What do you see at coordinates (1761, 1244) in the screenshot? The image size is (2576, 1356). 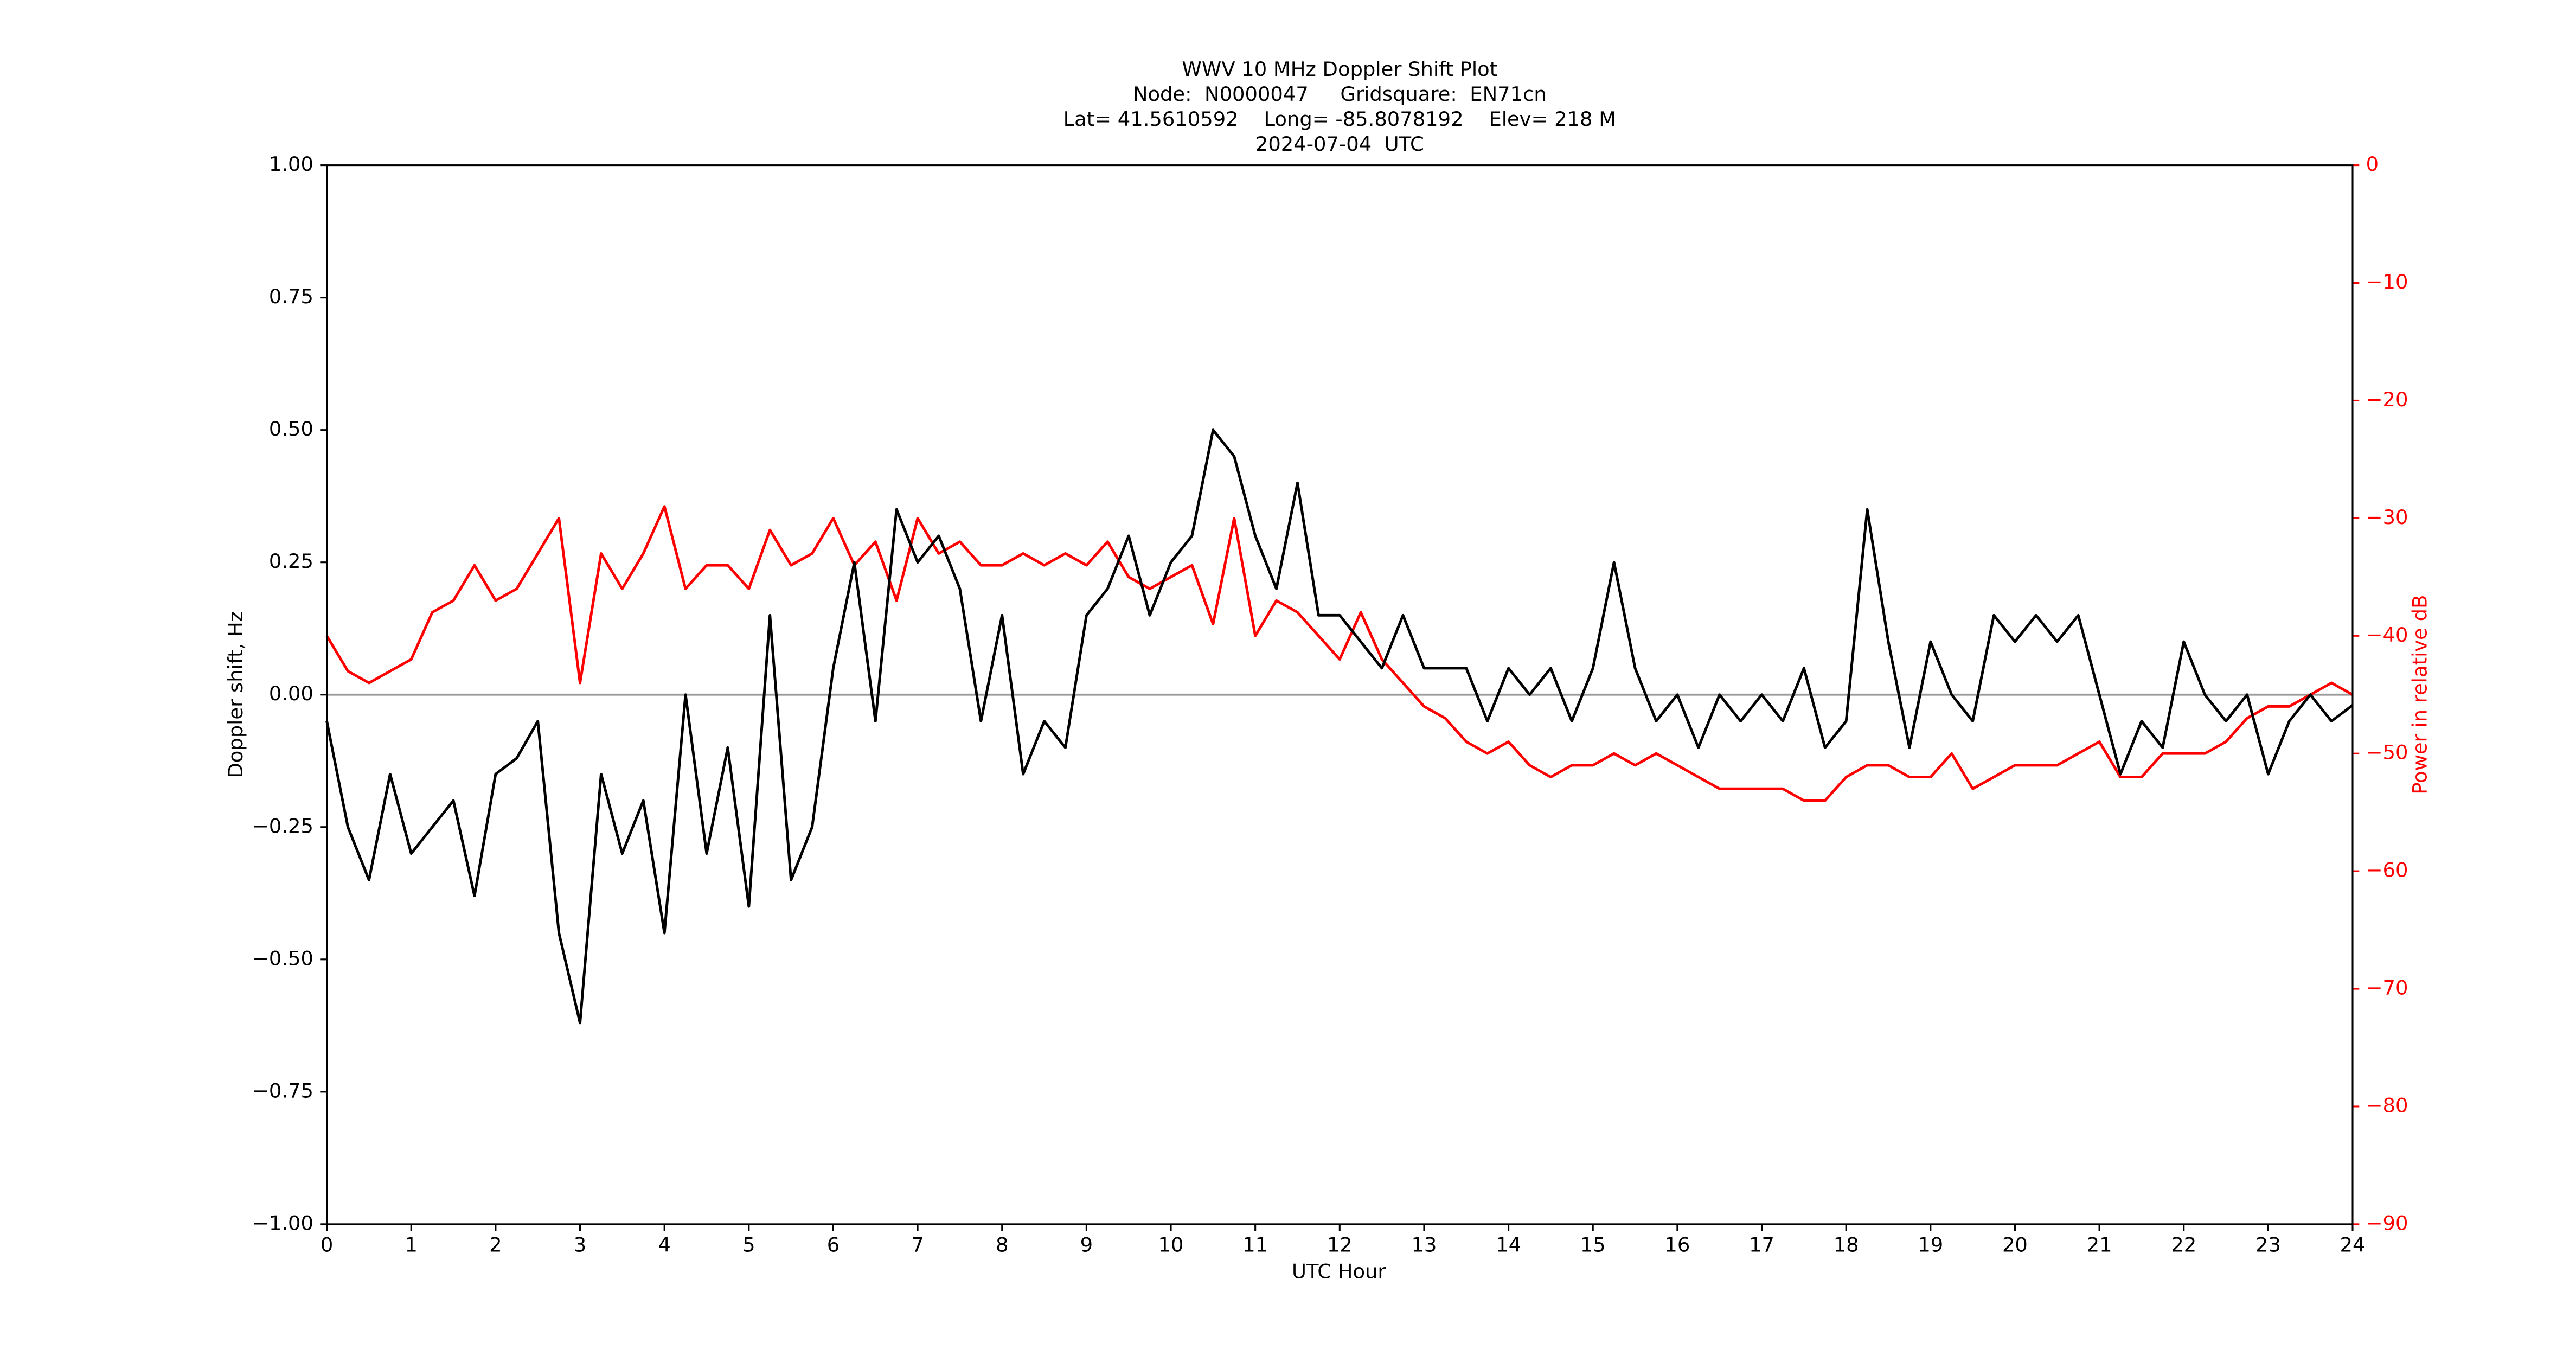 I see `x-tick-label: 17` at bounding box center [1761, 1244].